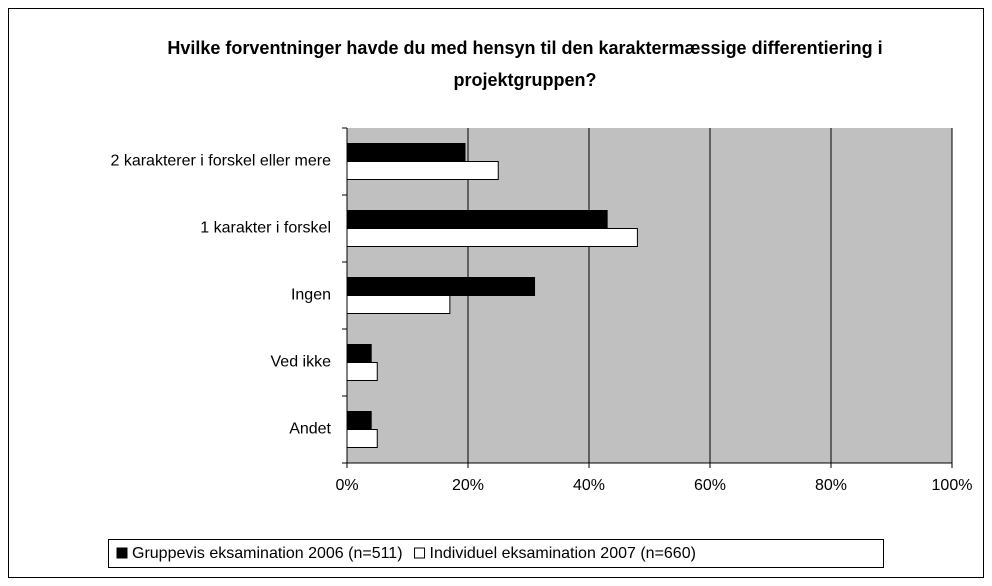 The image size is (992, 586). Describe the element at coordinates (831, 485) in the screenshot. I see `x-tick-label: 80%` at that location.